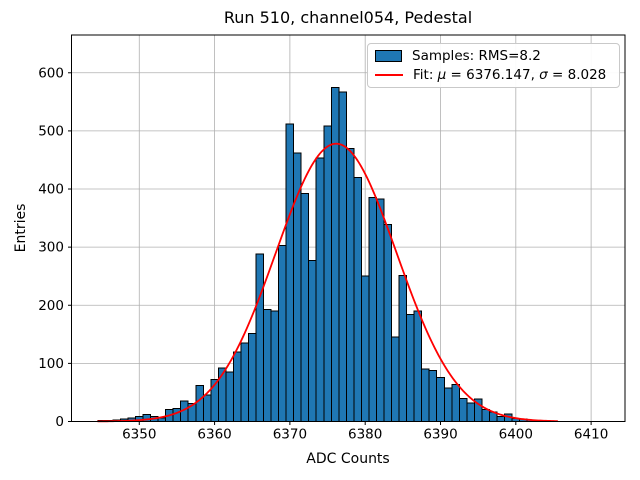  I want to click on legend-fit-prefix: Fit:, so click(425, 75).